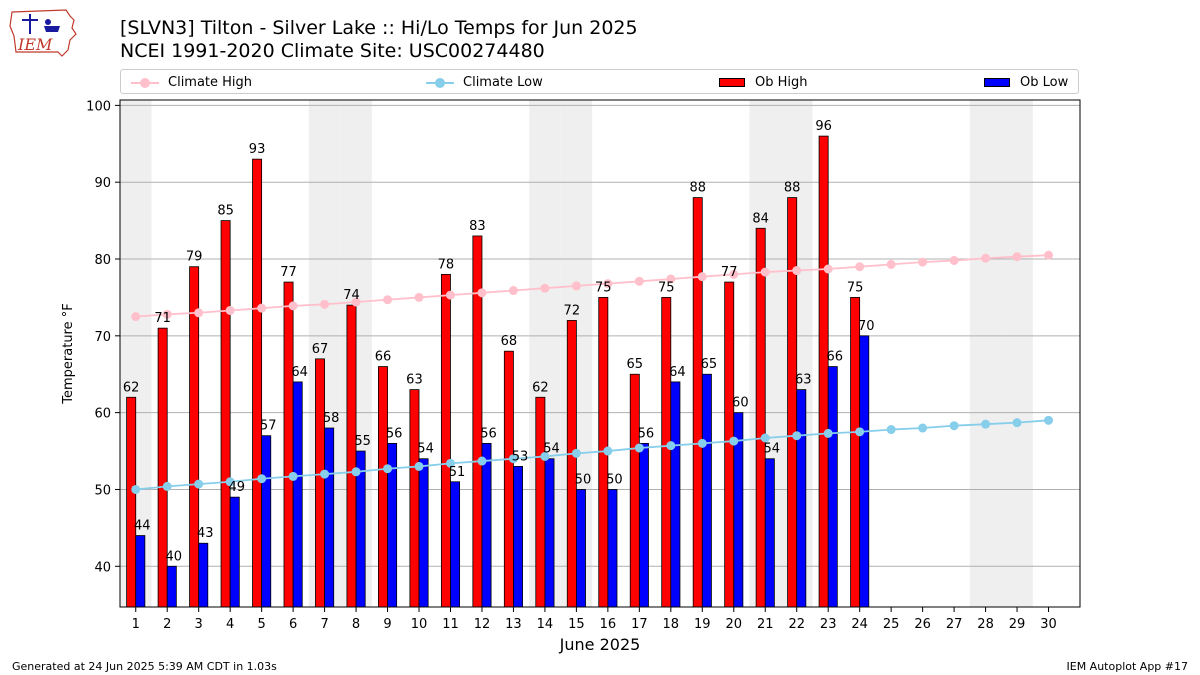  Describe the element at coordinates (98, 106) in the screenshot. I see `y-tick-label: 100` at that location.